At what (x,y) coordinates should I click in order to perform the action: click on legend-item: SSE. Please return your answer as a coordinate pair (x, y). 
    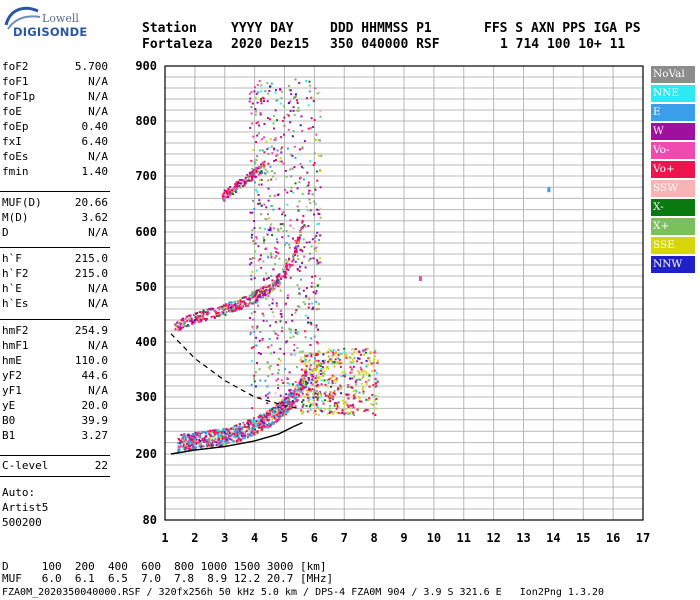
    Looking at the image, I should click on (673, 245).